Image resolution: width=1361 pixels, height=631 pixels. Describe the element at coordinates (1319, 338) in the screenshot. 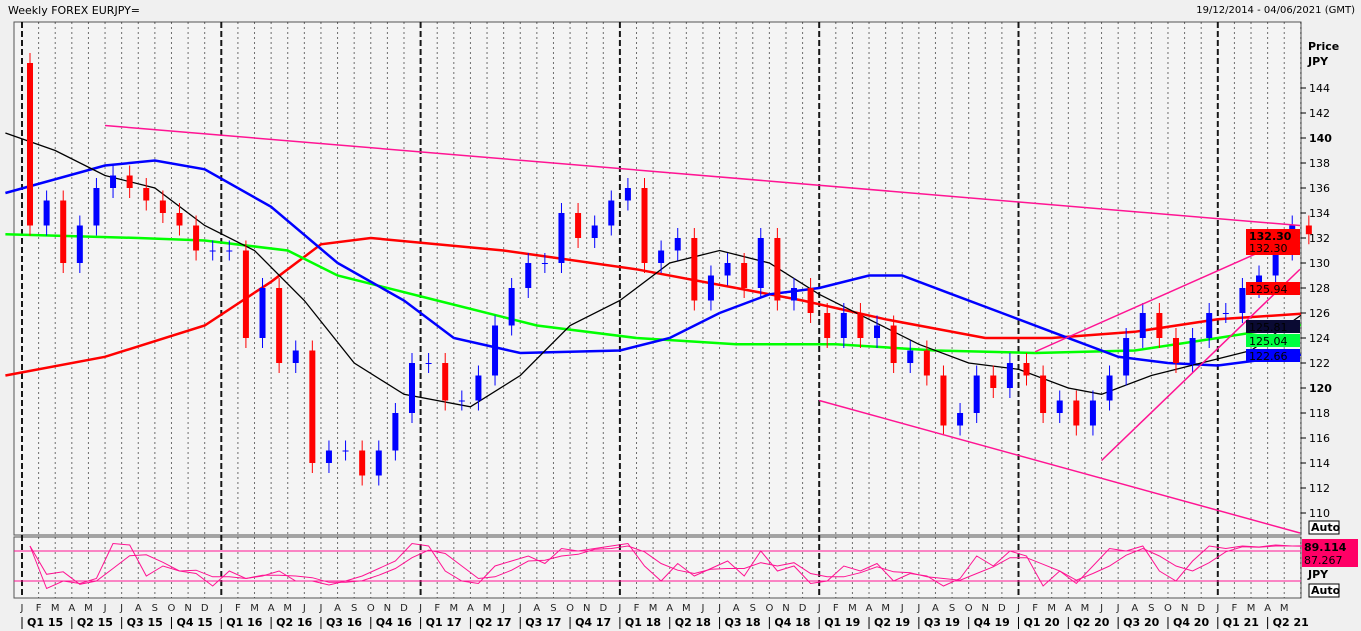

I see `price-tick-label: 124` at that location.